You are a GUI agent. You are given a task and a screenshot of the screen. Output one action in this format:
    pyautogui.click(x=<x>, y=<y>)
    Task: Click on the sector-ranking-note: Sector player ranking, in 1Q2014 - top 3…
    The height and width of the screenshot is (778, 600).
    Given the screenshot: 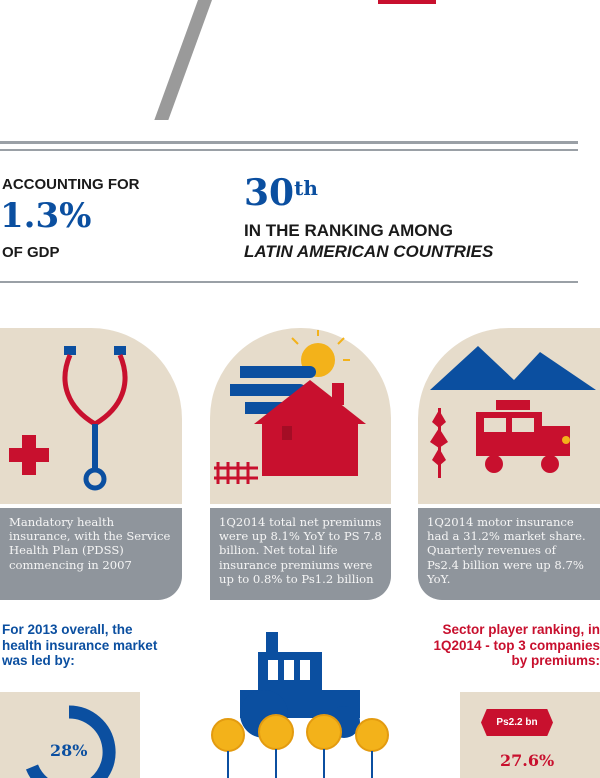 What is the action you would take?
    pyautogui.click(x=516, y=645)
    